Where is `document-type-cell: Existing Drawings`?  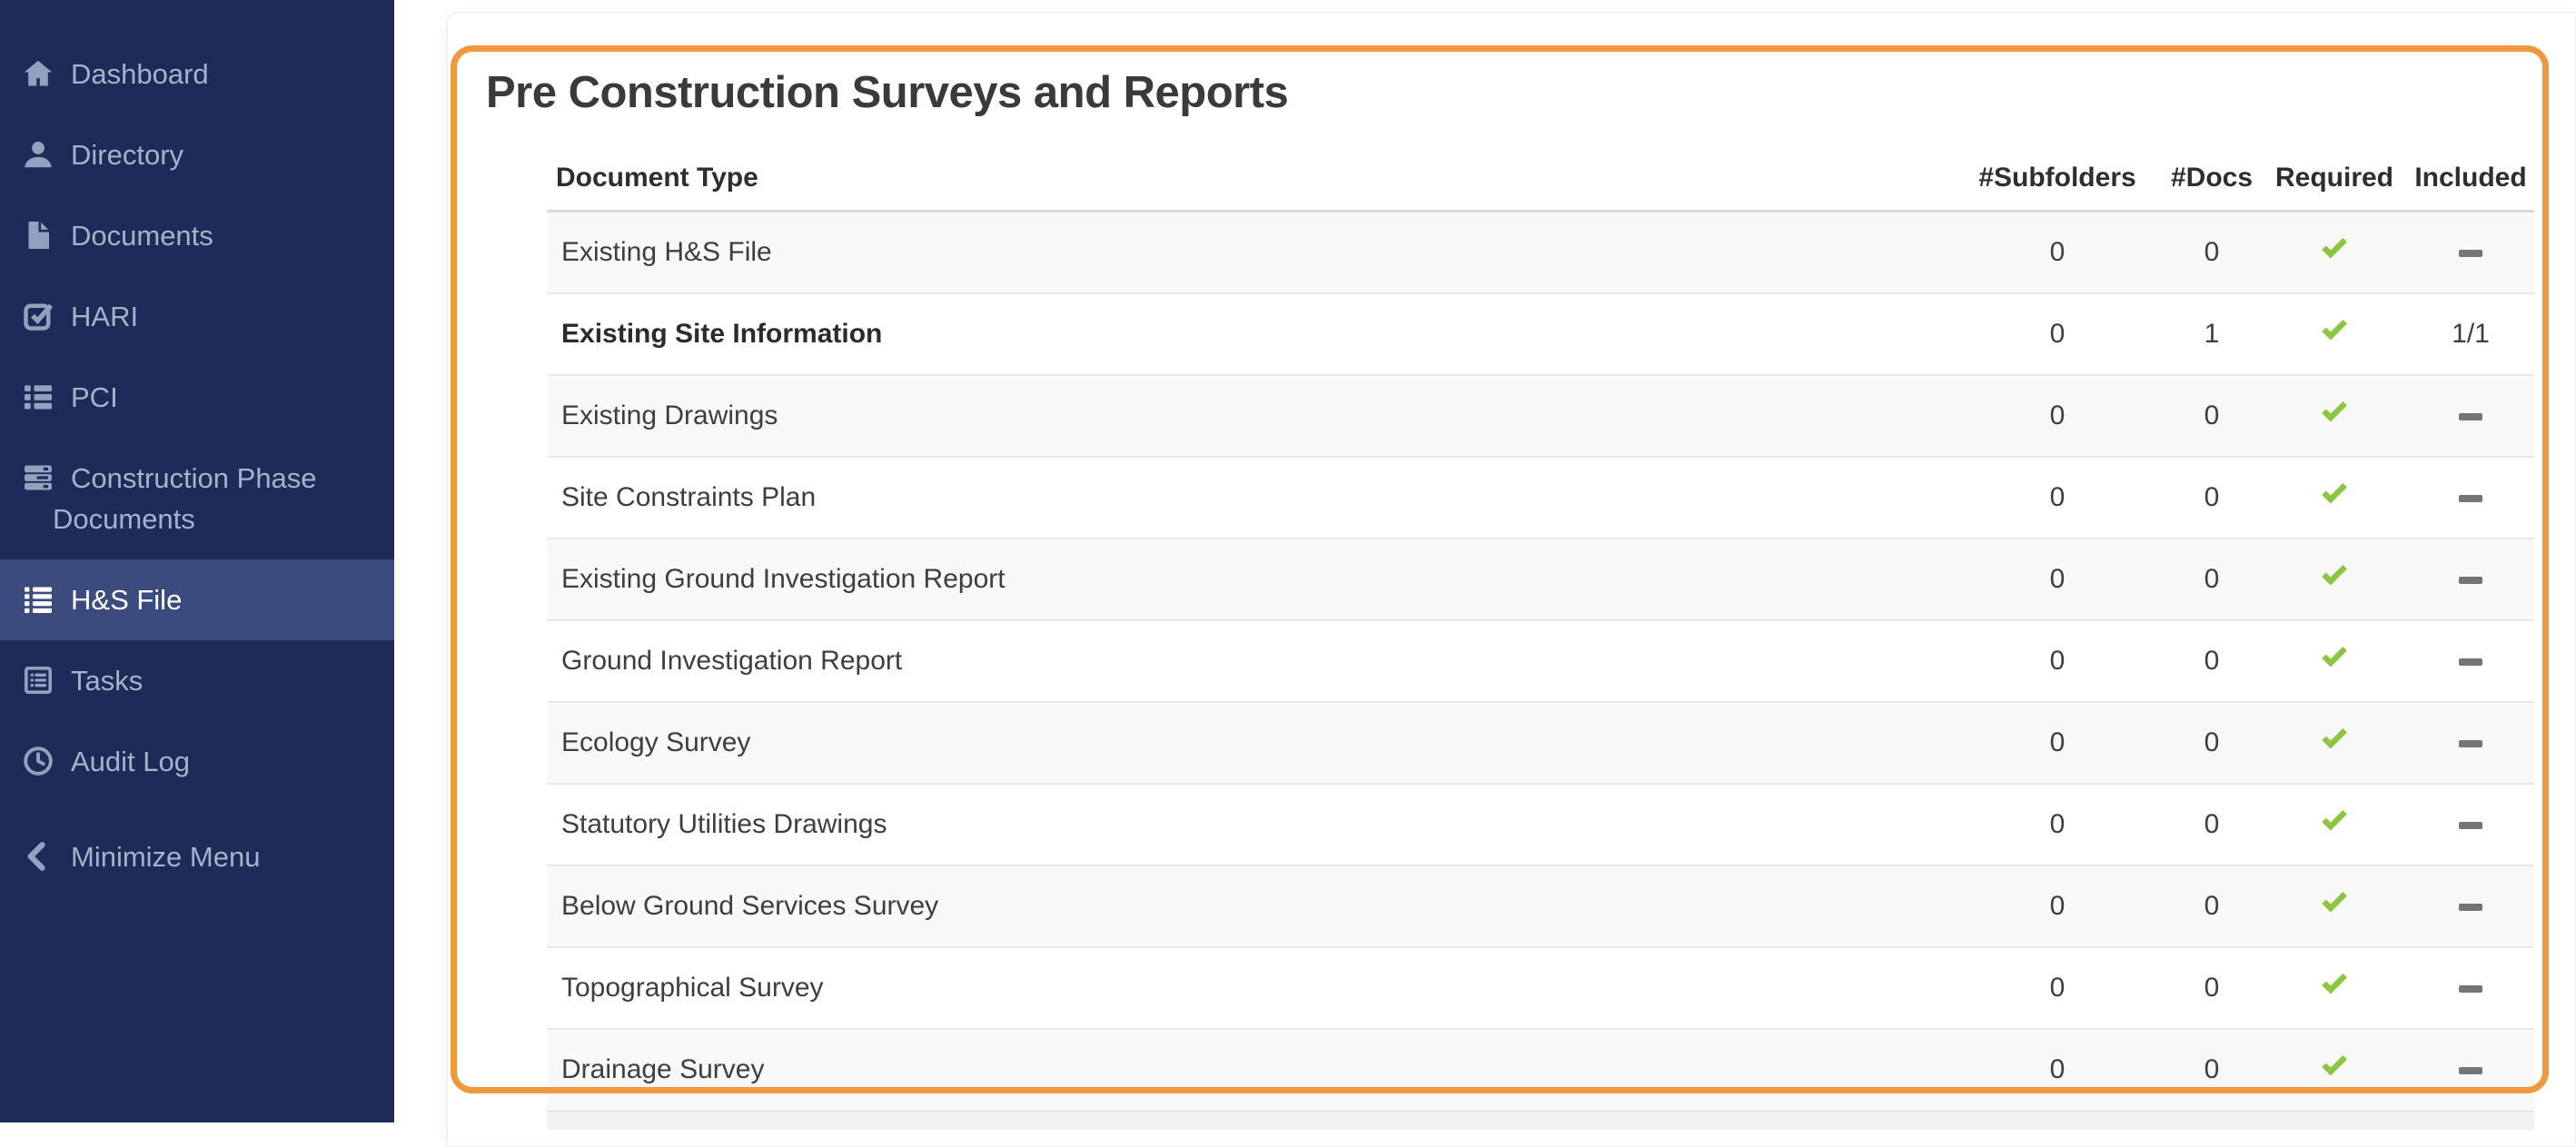
document-type-cell: Existing Drawings is located at coordinates (1250, 415).